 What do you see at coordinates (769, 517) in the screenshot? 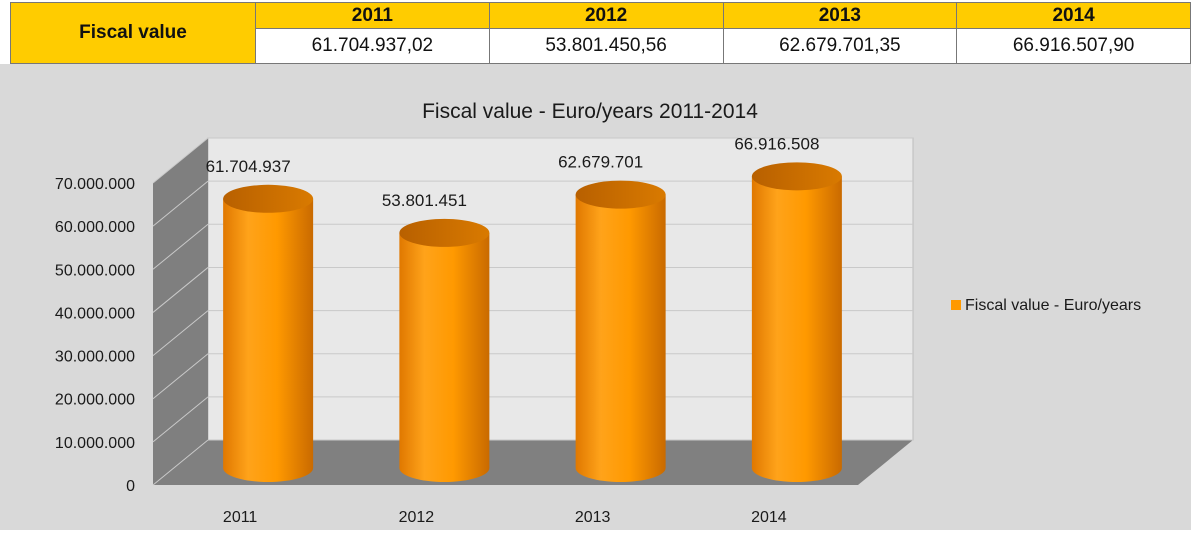
I see `x-tick-label: 2014` at bounding box center [769, 517].